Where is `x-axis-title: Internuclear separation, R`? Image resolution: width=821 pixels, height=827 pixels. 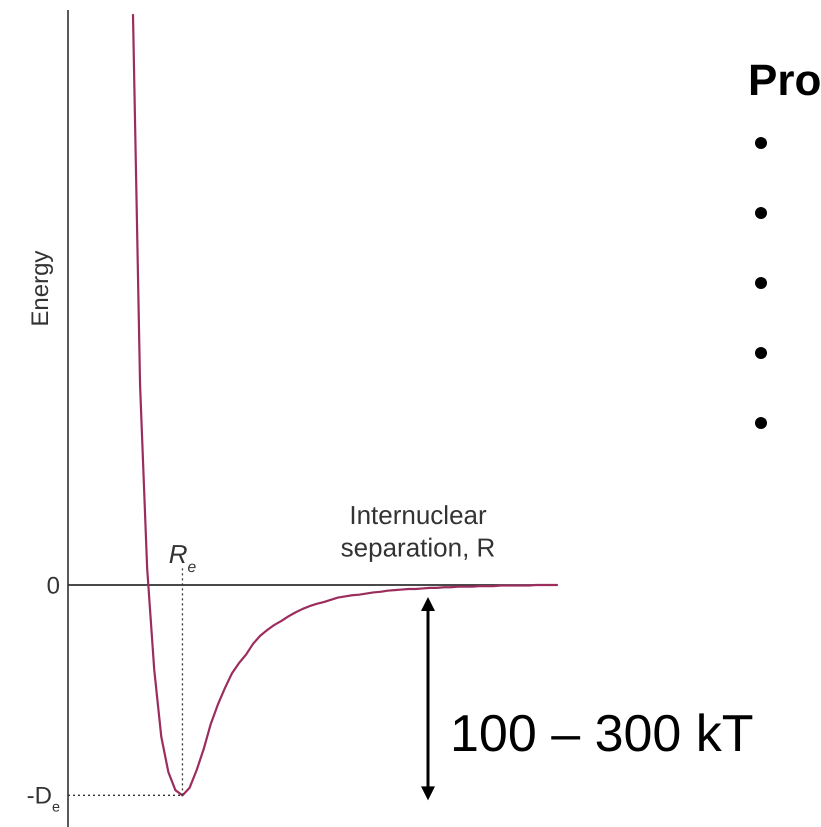 x-axis-title: Internuclear separation, R is located at coordinates (418, 531).